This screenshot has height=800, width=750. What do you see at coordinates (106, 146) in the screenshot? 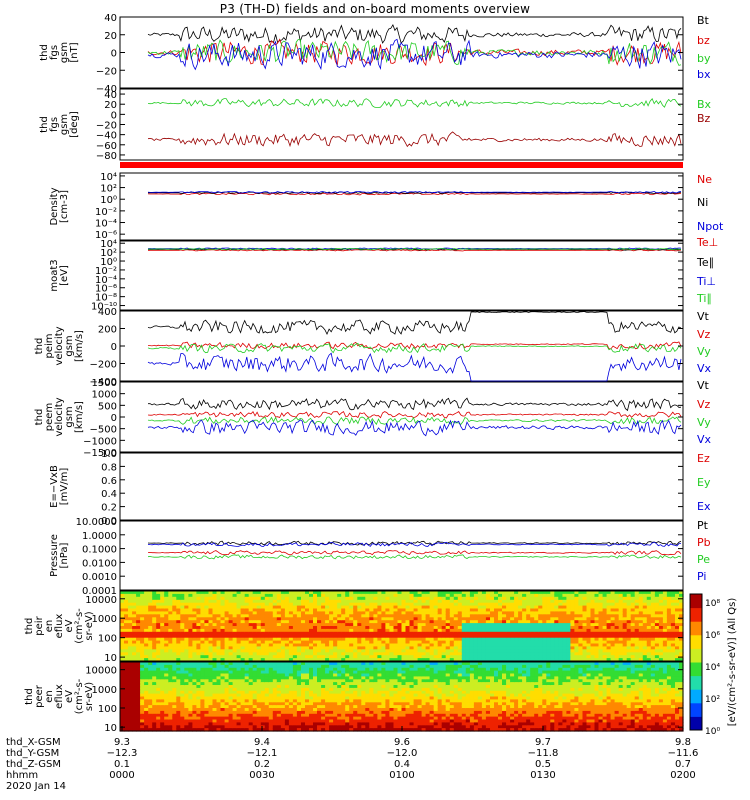
I see `y-tick-label: −60` at bounding box center [106, 146].